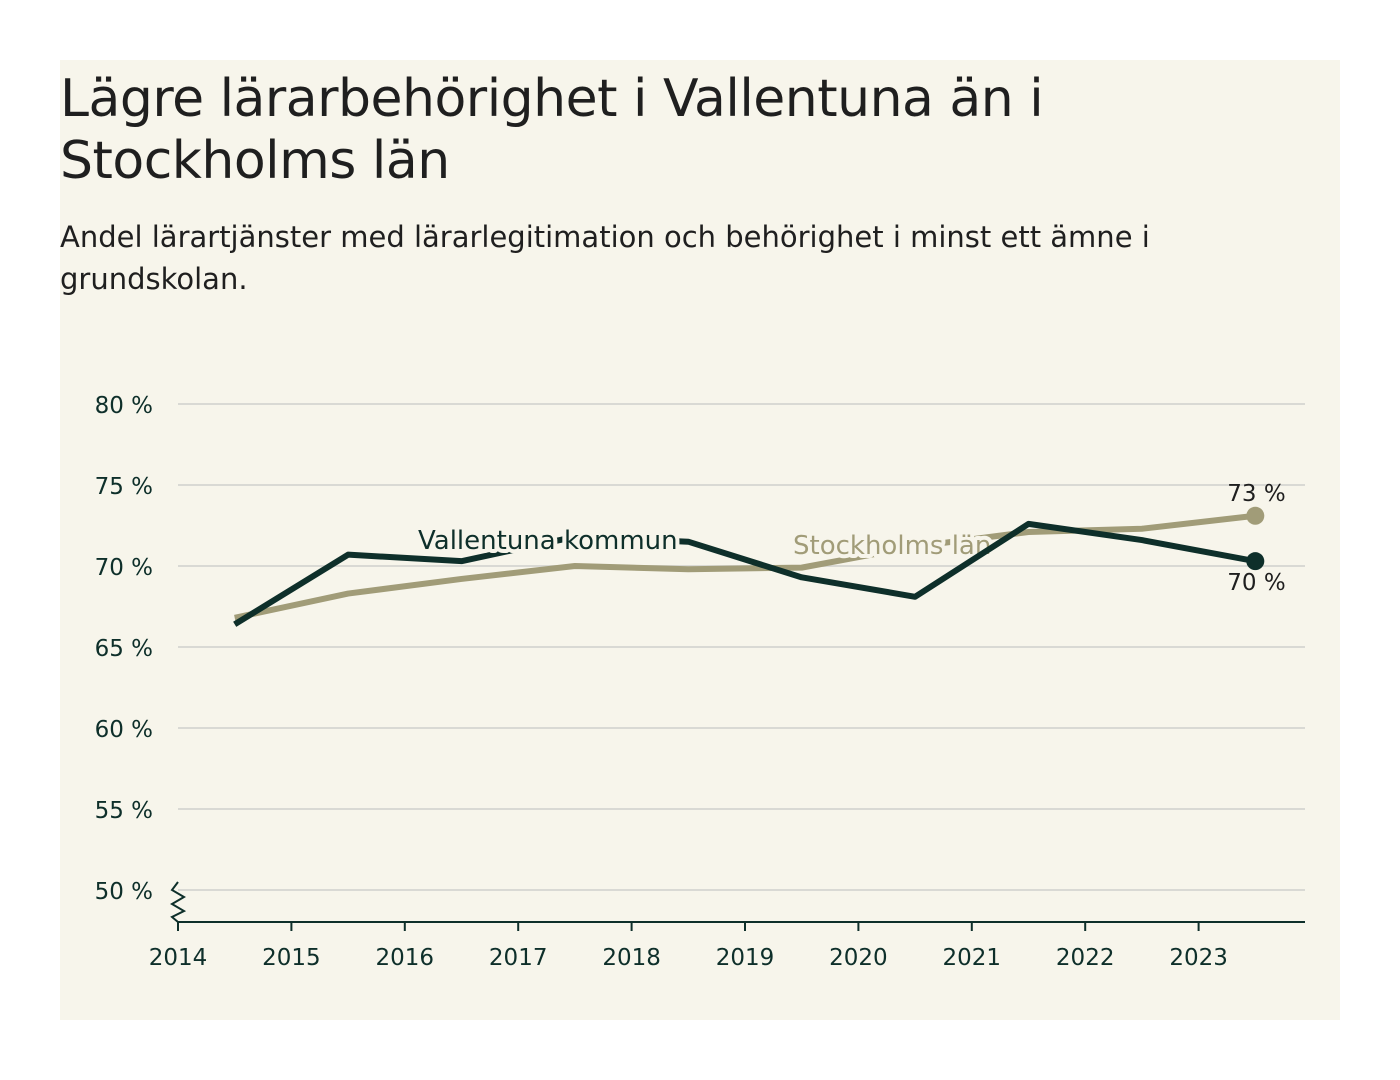 The image size is (1400, 1080). I want to click on y-tick-label: 60 %, so click(124, 730).